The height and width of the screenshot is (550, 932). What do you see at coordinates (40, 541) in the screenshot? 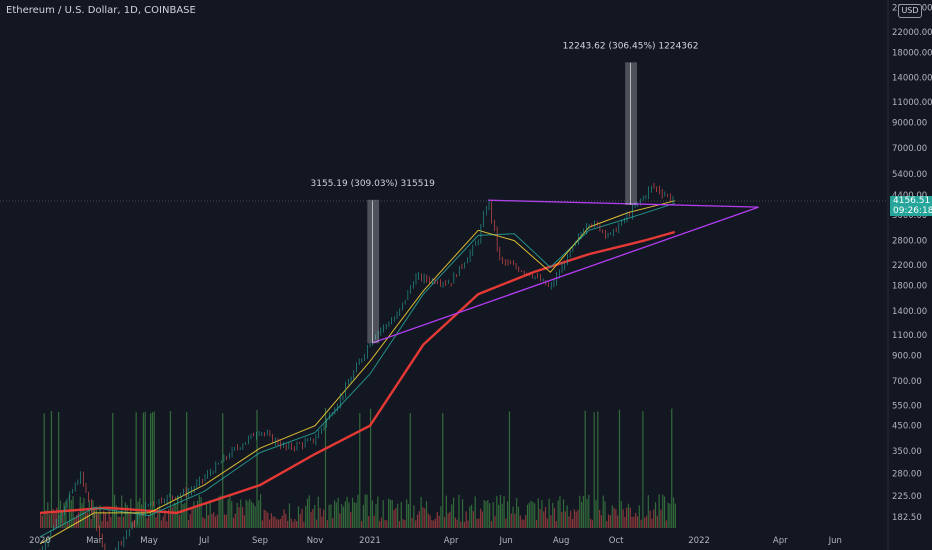
I see `x-tick-label: 2020` at bounding box center [40, 541].